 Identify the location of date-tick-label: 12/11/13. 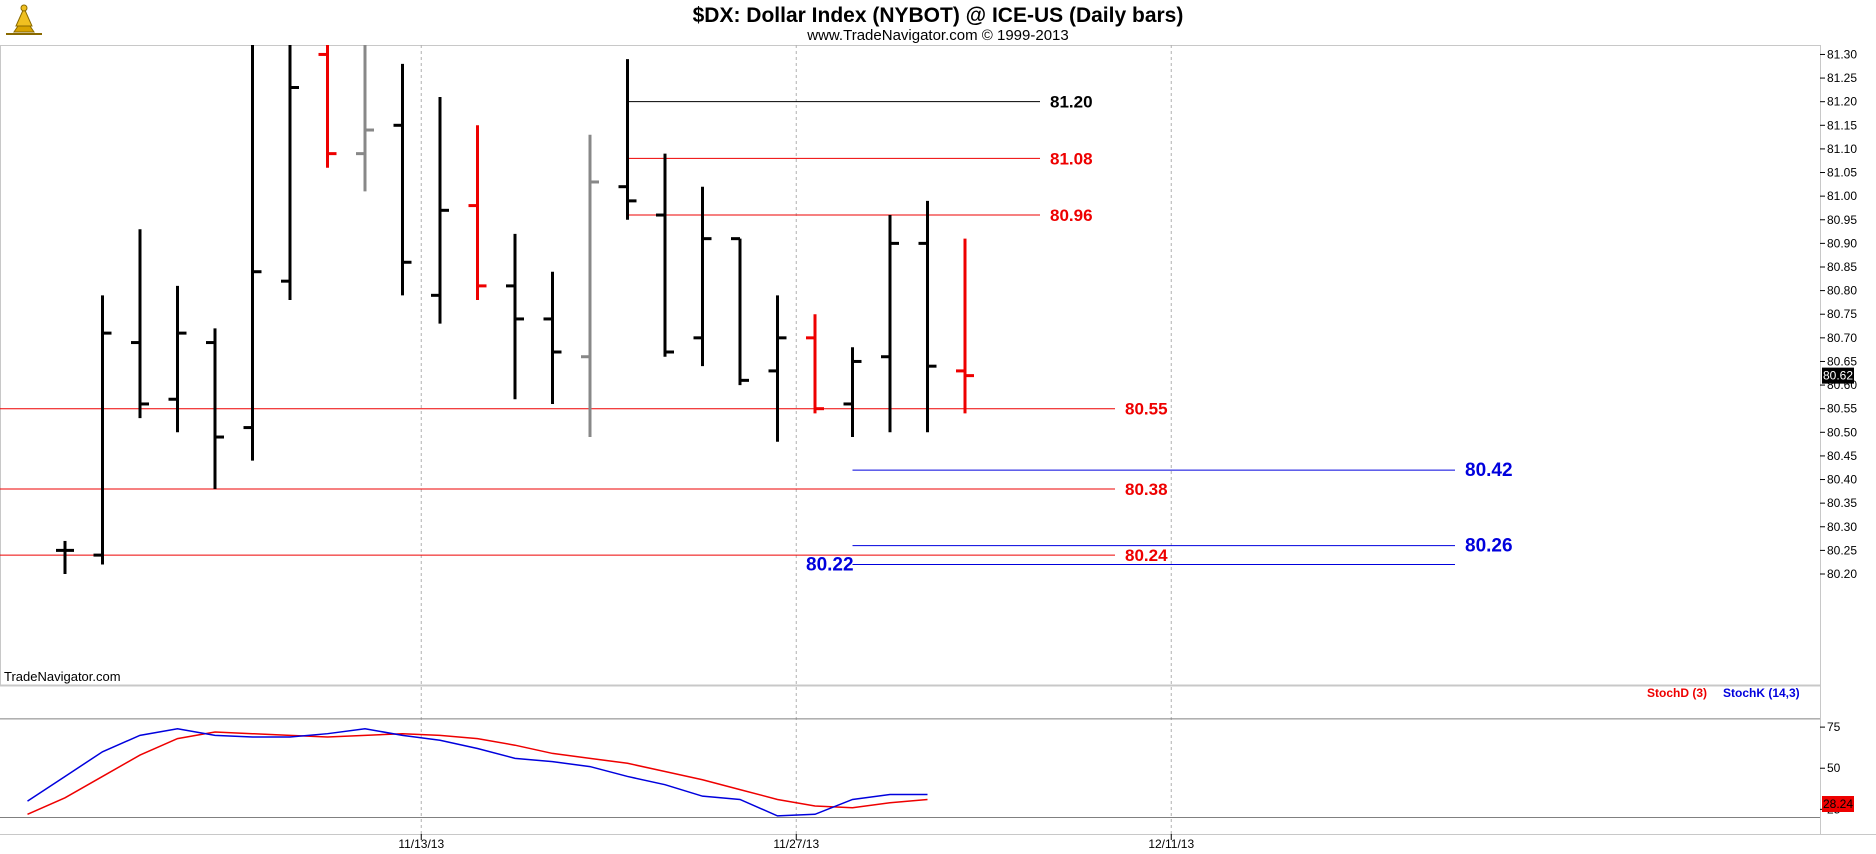
(1171, 844).